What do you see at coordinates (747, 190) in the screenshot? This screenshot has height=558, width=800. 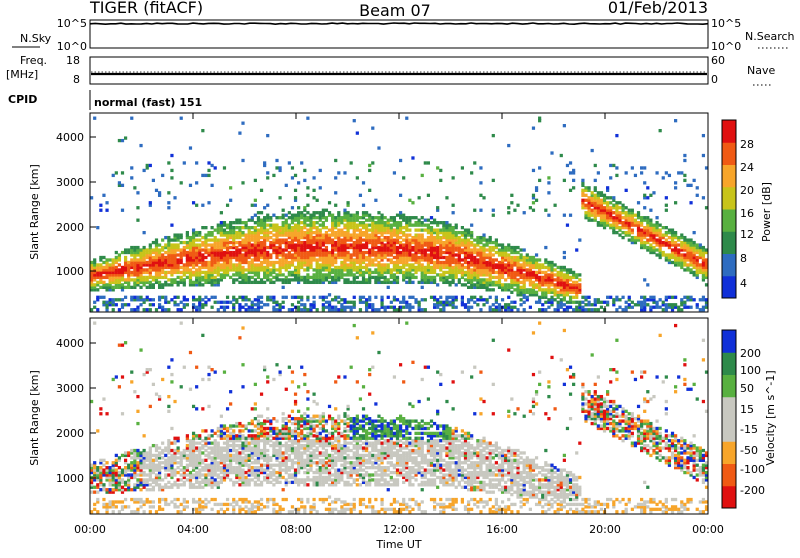 I see `power-cbar-tick: 20` at bounding box center [747, 190].